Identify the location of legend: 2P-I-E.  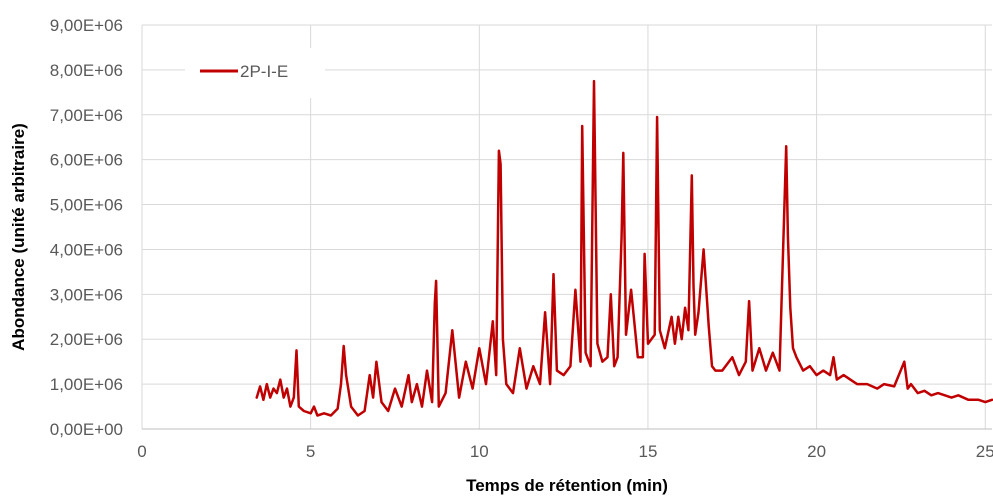
(255, 73).